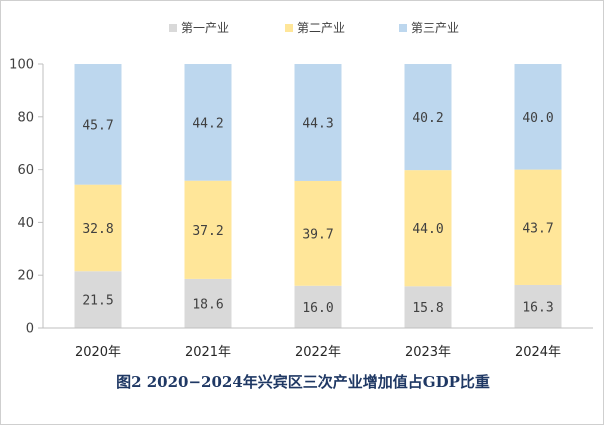  I want to click on data-label: 44.2, so click(207, 123).